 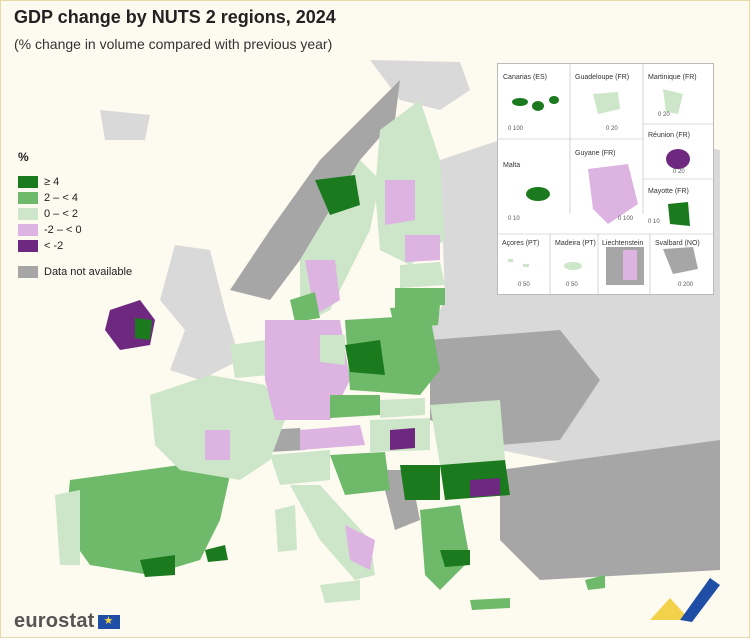 I want to click on iceland-land, so click(x=125, y=125).